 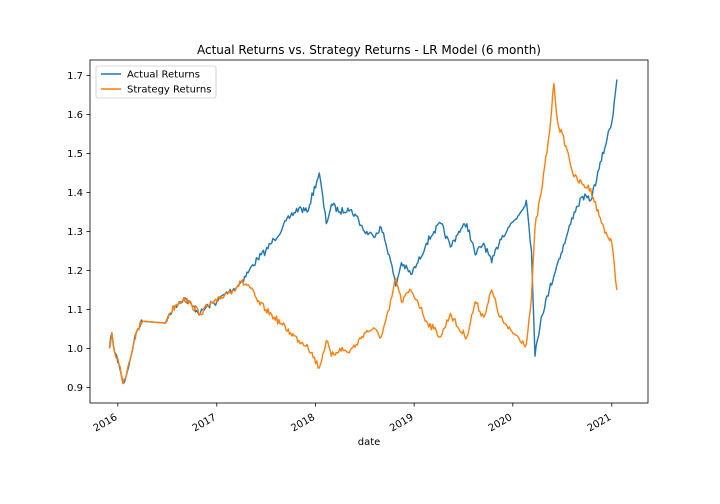 I want to click on y-tick-label: 1.6, so click(x=75, y=115).